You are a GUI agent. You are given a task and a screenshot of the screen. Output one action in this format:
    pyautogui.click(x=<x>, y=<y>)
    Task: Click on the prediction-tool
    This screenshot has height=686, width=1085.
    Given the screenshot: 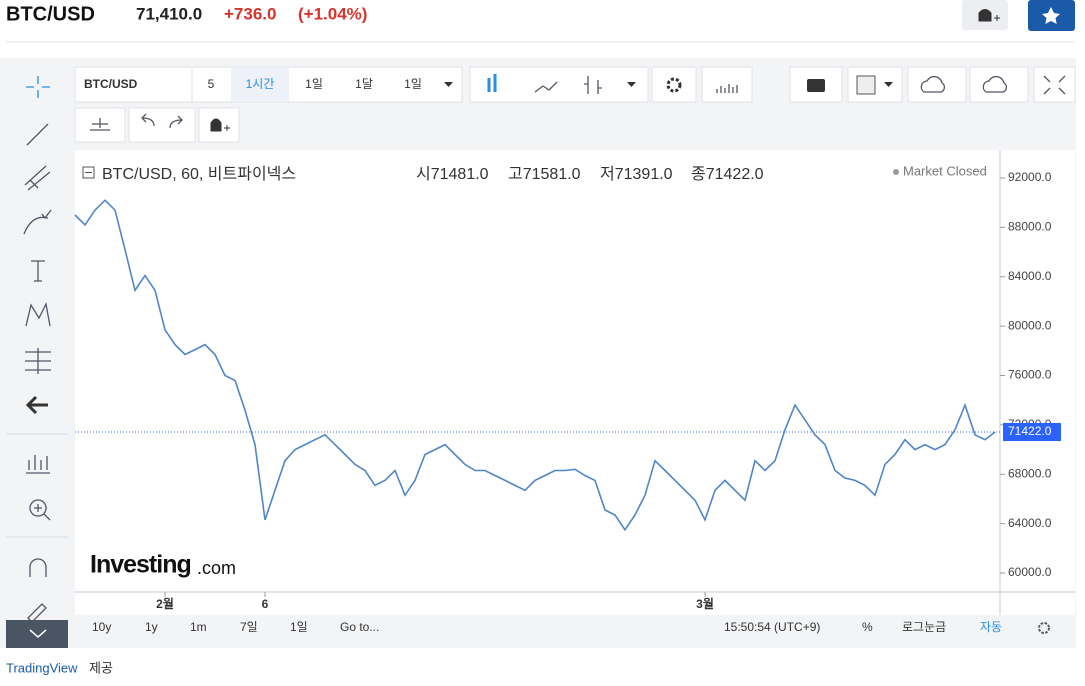 What is the action you would take?
    pyautogui.click(x=38, y=361)
    